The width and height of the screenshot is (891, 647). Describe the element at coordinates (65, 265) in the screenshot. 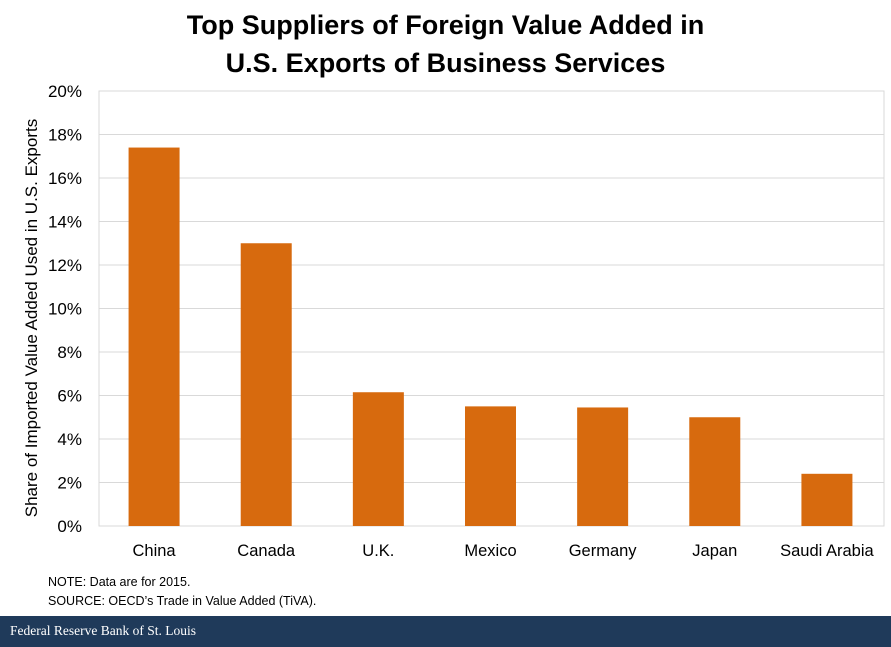

I see `y-tick-label: 12%` at that location.